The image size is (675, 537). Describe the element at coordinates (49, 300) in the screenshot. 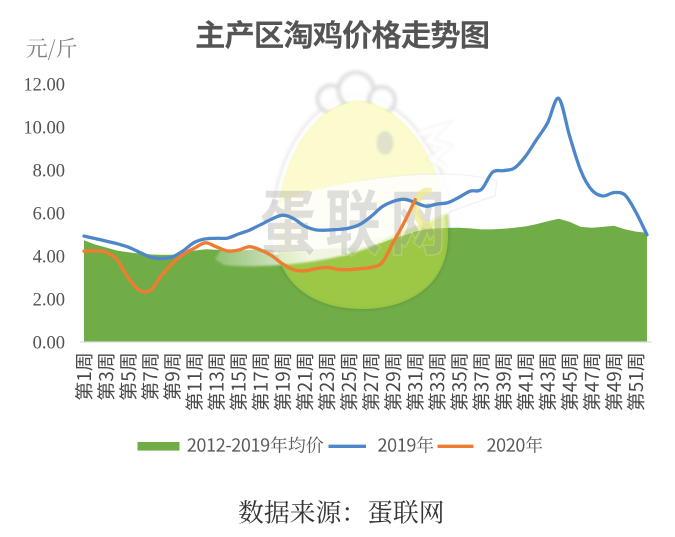

I see `svg-text: 2.00` at that location.